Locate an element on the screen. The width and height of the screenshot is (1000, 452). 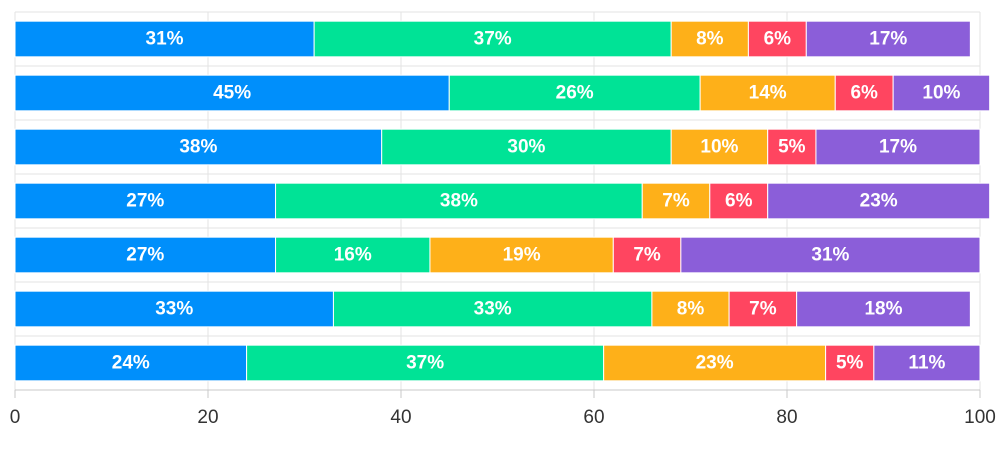
bar-segment-r4-s3 is located at coordinates (647, 255).